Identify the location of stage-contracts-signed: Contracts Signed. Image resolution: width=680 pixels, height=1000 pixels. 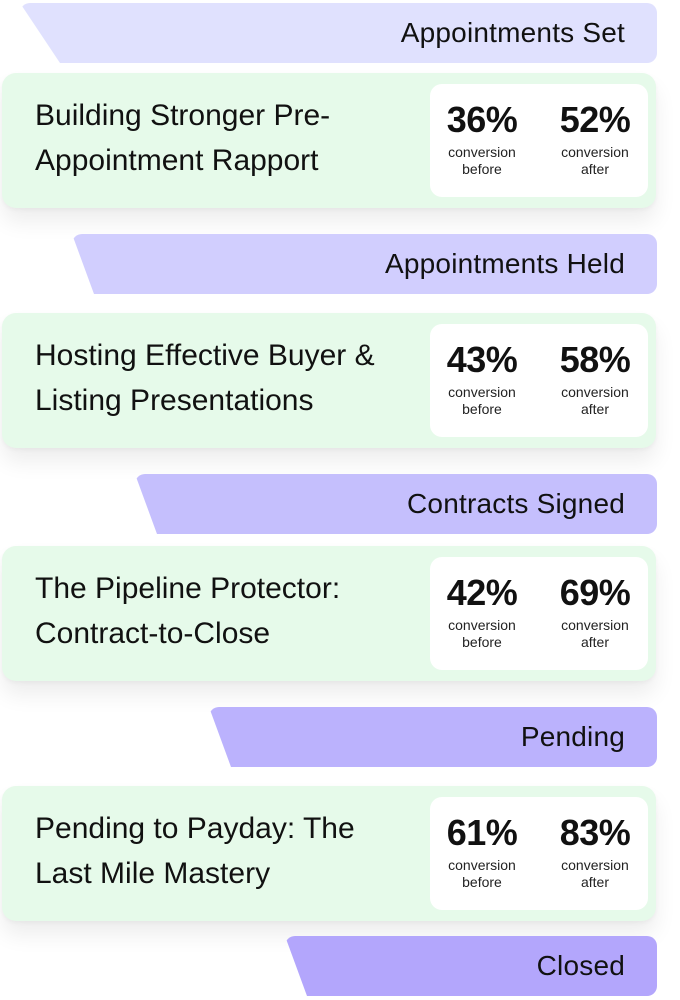
(396, 504).